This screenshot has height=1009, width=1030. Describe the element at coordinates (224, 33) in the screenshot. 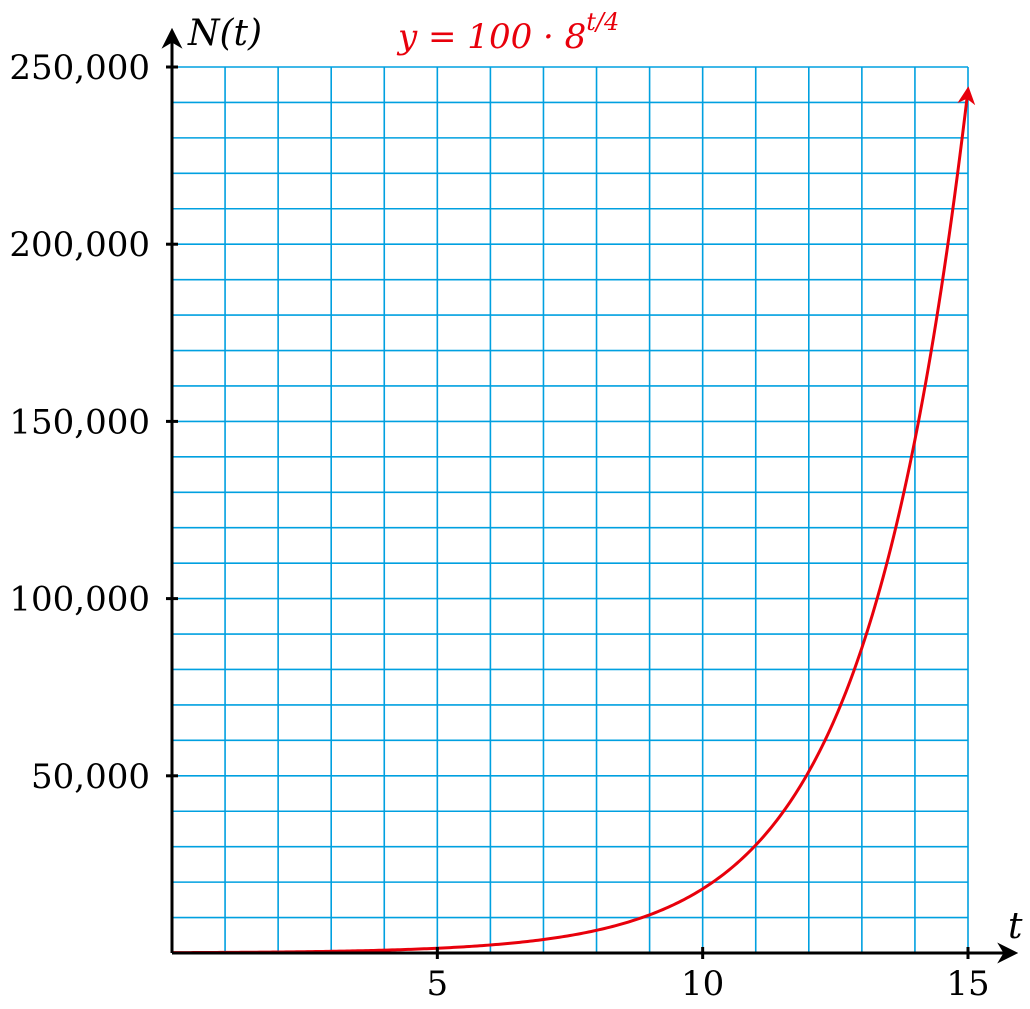

I see `y-axis-title: N(t)` at that location.